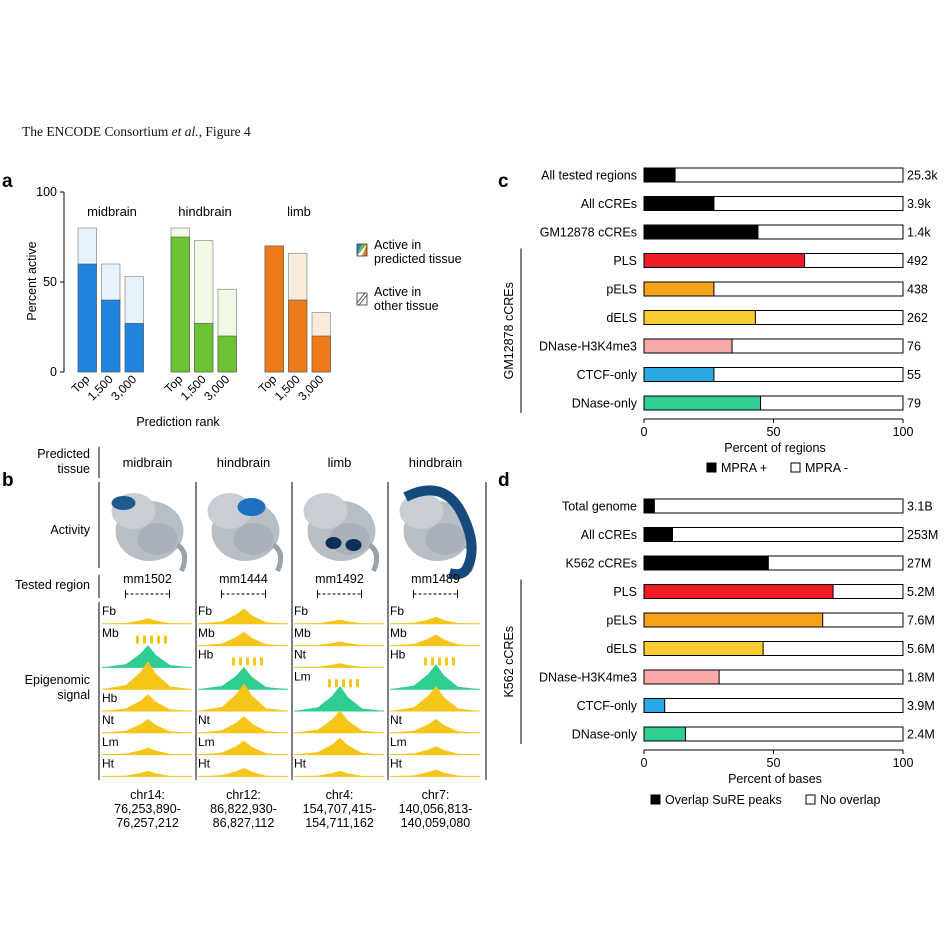 This screenshot has width=945, height=945. I want to click on count-label: 25.3k, so click(922, 176).